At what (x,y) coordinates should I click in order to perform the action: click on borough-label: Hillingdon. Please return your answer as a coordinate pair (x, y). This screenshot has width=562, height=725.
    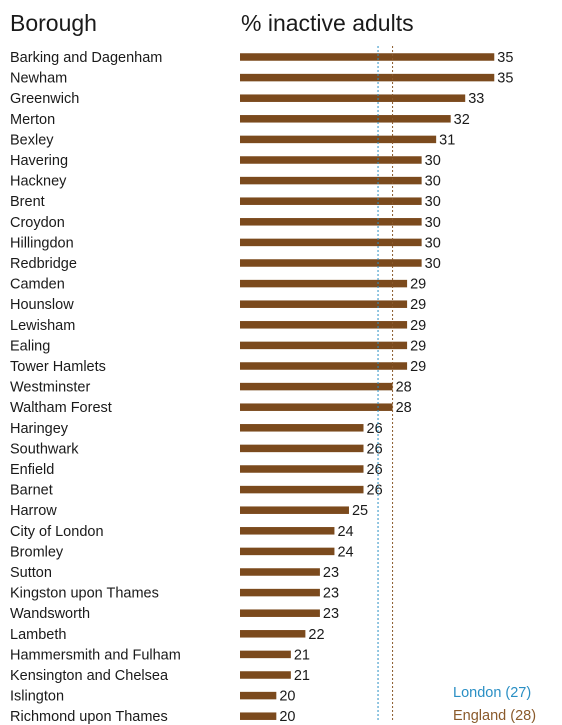
    Looking at the image, I should click on (42, 243).